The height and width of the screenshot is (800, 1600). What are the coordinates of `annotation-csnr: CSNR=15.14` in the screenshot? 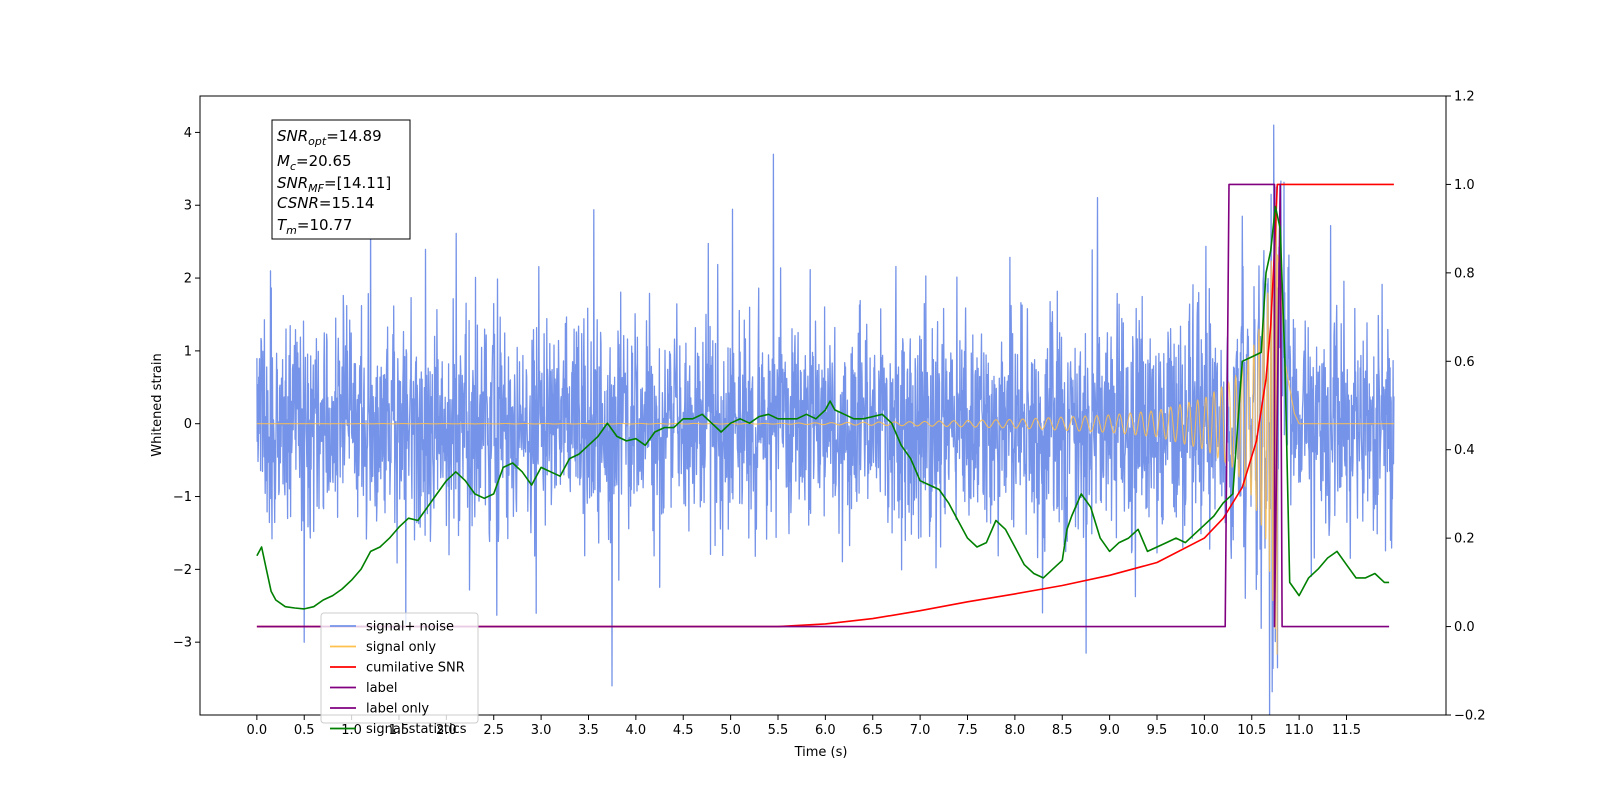 It's located at (325, 203).